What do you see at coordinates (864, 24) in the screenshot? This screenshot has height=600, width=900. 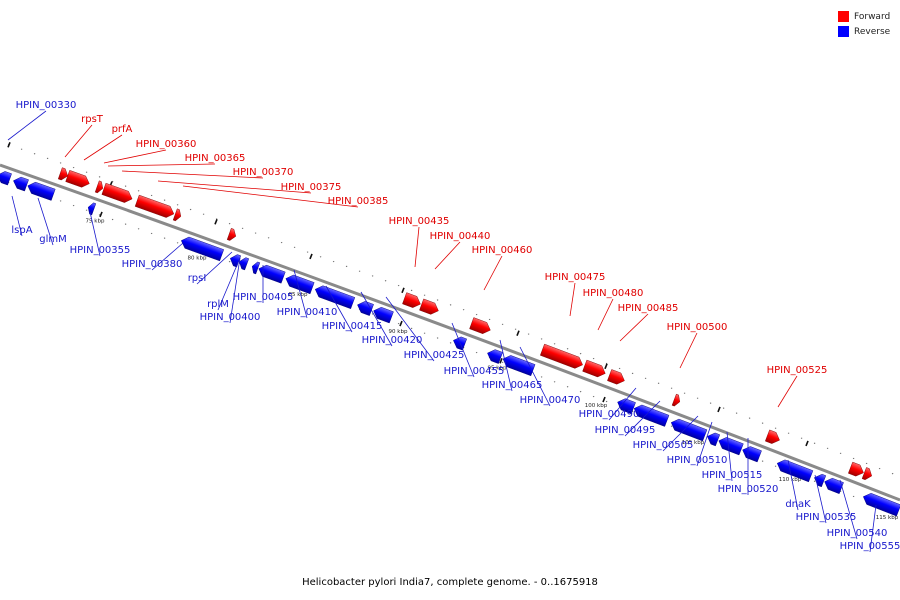 I see `legend: Forward Reverse` at bounding box center [864, 24].